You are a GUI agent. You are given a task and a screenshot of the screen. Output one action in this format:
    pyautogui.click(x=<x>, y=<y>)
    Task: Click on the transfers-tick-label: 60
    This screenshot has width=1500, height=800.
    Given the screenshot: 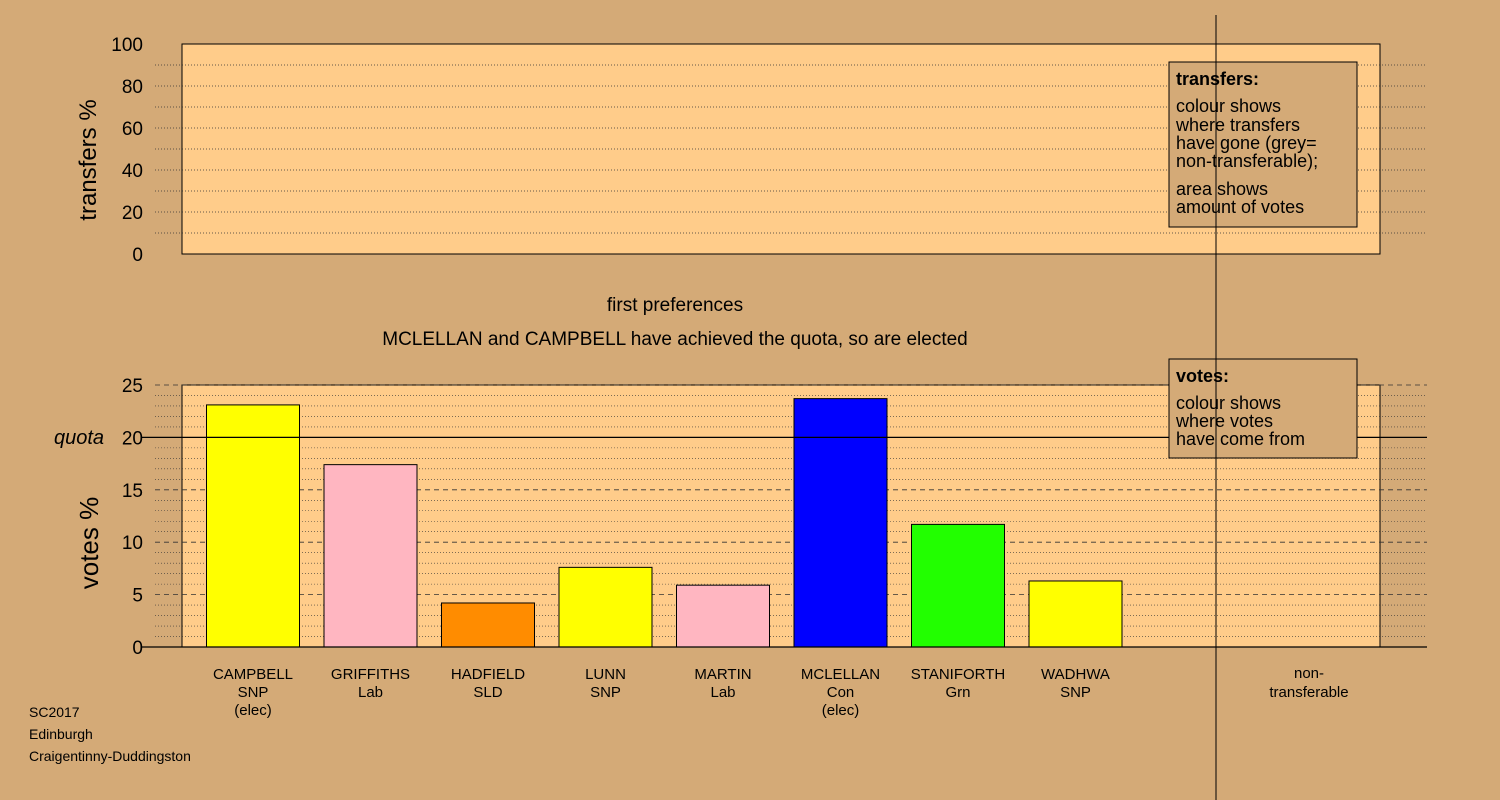 What is the action you would take?
    pyautogui.click(x=132, y=129)
    